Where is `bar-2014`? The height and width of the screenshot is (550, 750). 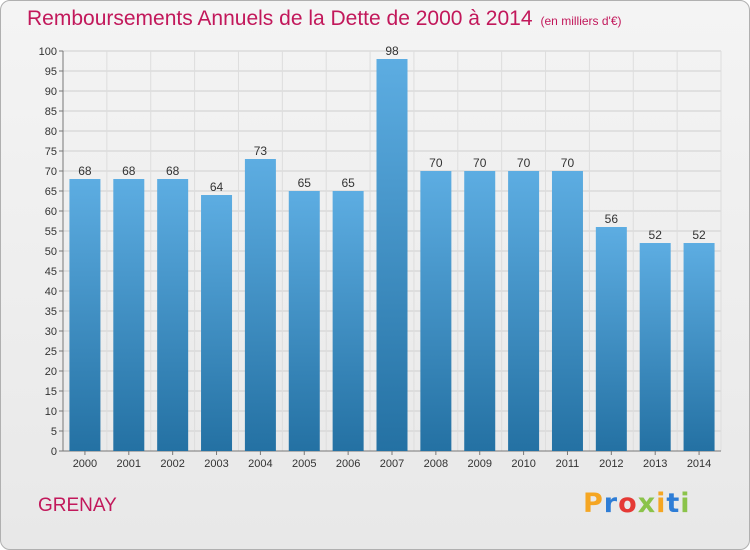 bar-2014 is located at coordinates (699, 347).